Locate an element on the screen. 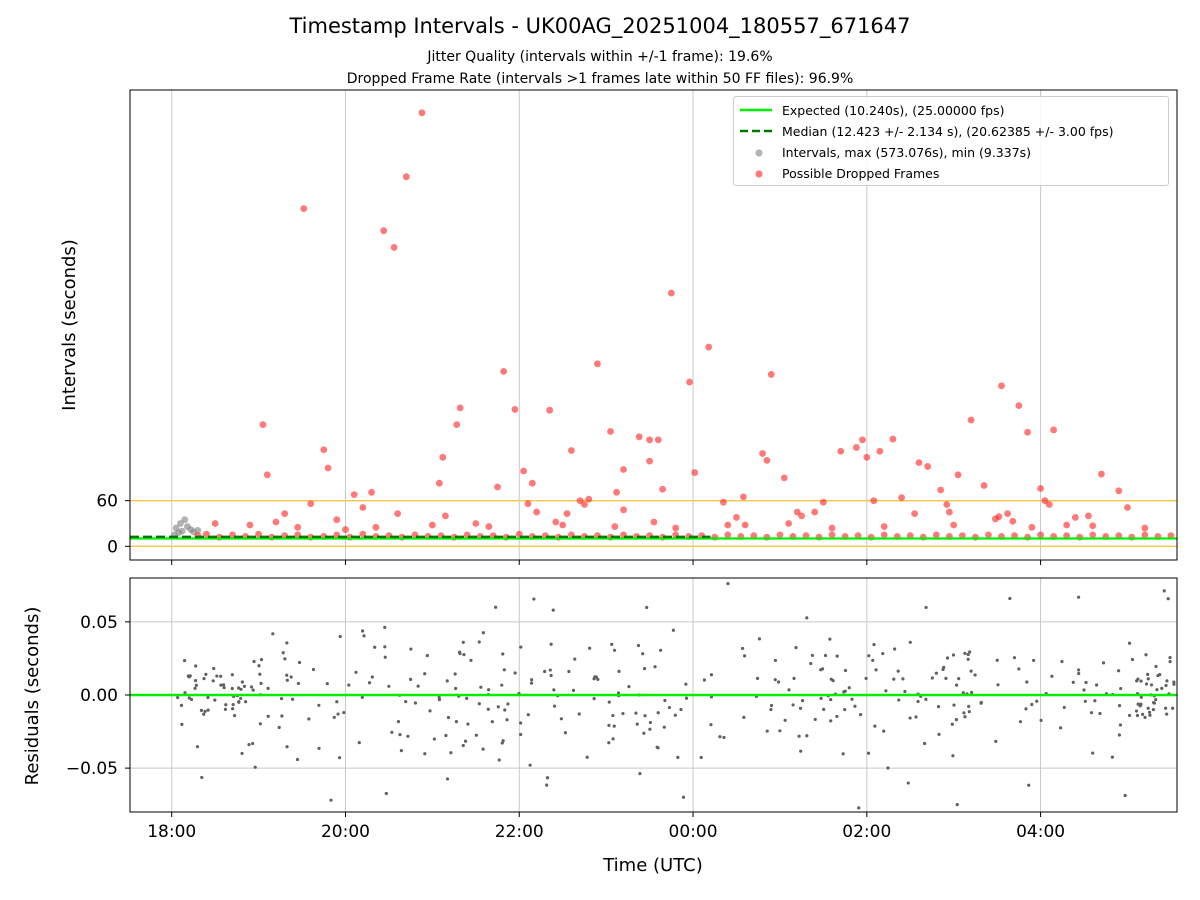  interval-point is located at coordinates (185, 520).